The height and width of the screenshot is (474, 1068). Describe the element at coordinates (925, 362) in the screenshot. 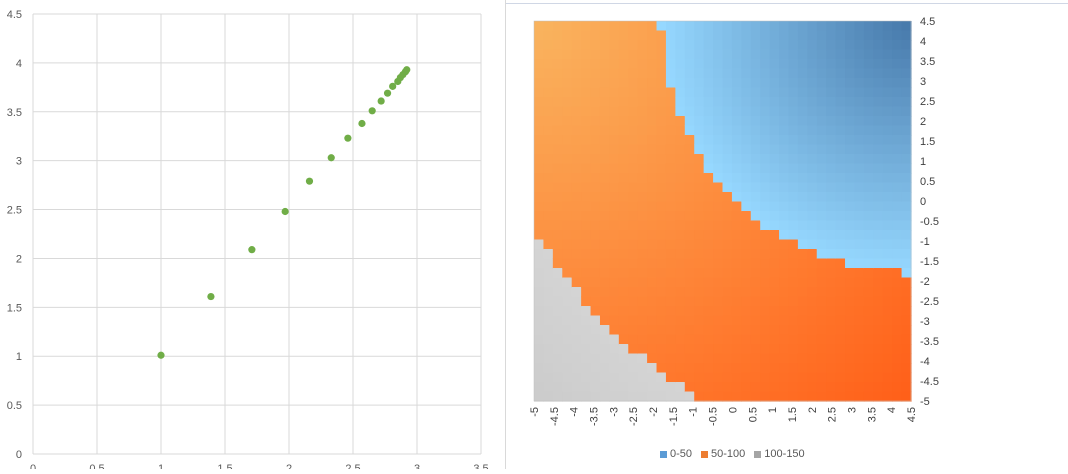

I see `heatmap-y-tick-label: -4` at that location.